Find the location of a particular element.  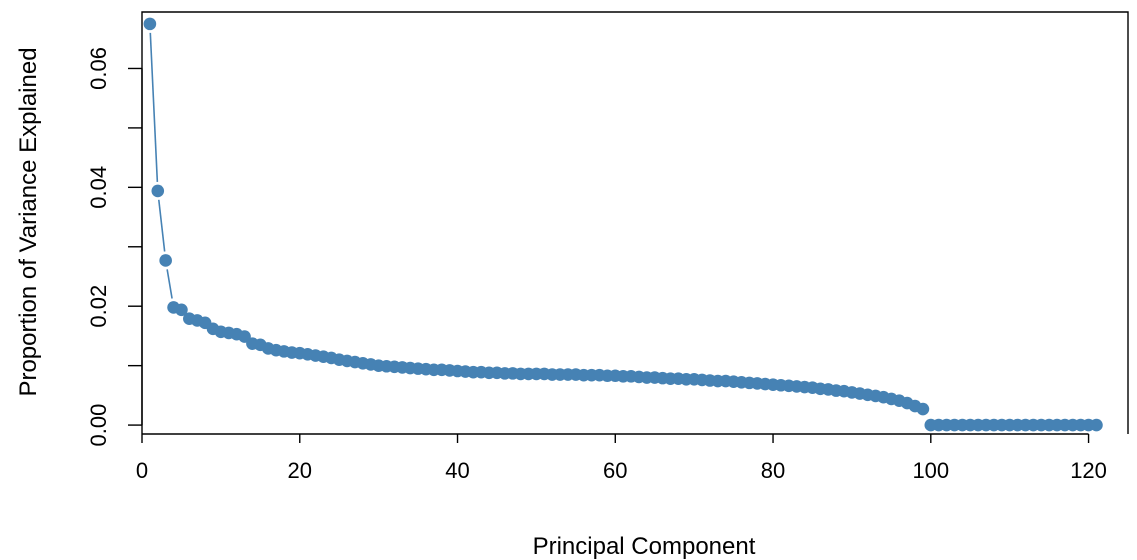

y-tick-label: 0.04 is located at coordinates (98, 187).